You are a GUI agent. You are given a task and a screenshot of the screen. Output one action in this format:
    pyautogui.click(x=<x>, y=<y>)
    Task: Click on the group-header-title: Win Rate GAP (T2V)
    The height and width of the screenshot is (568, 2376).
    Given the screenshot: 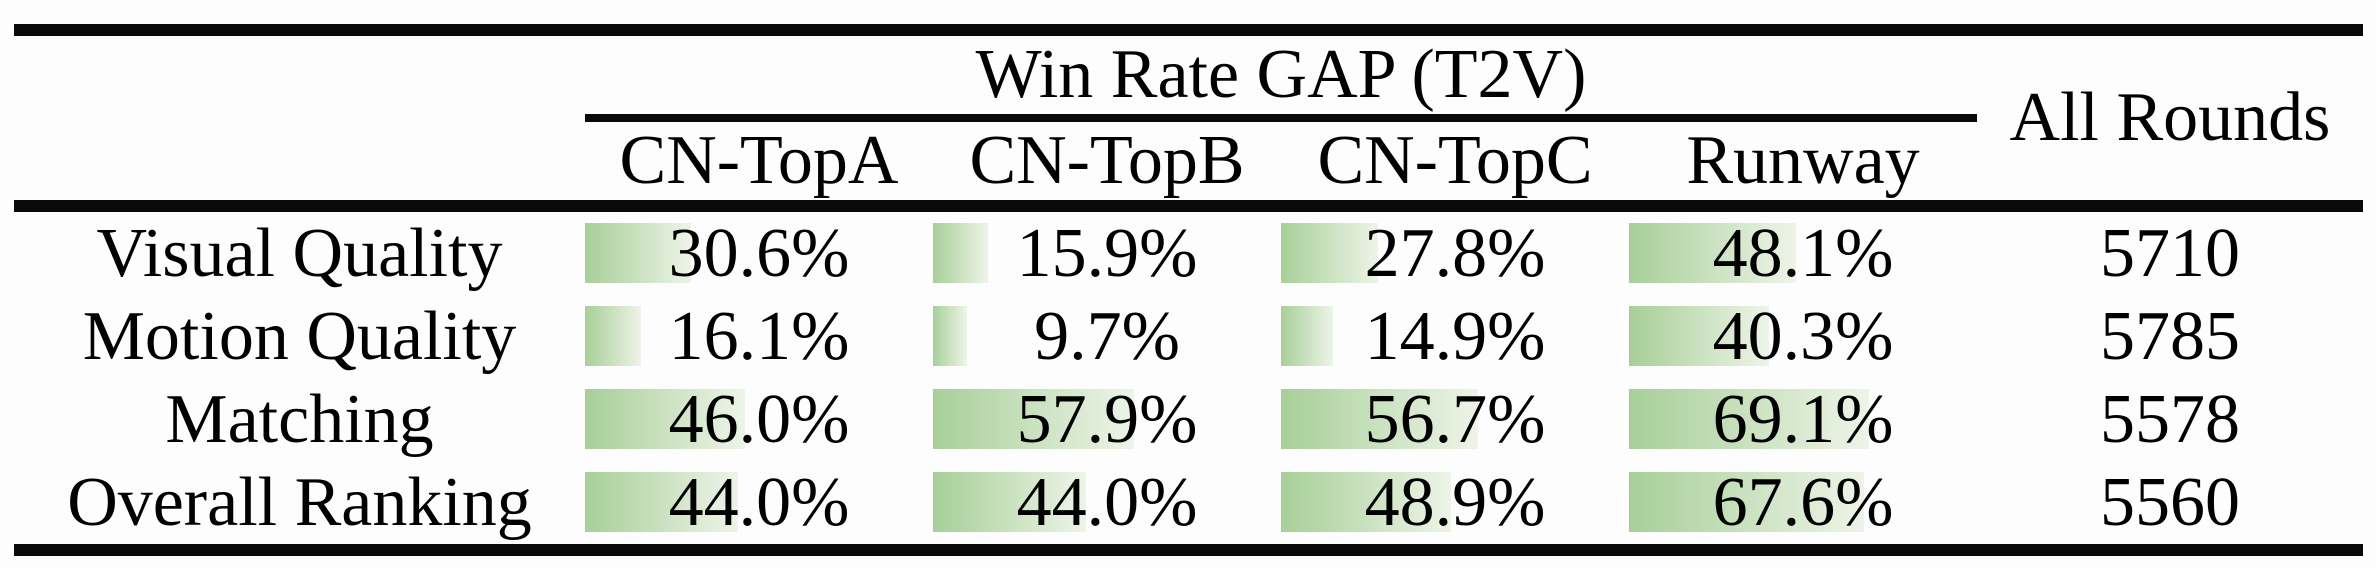 What is the action you would take?
    pyautogui.click(x=1281, y=74)
    